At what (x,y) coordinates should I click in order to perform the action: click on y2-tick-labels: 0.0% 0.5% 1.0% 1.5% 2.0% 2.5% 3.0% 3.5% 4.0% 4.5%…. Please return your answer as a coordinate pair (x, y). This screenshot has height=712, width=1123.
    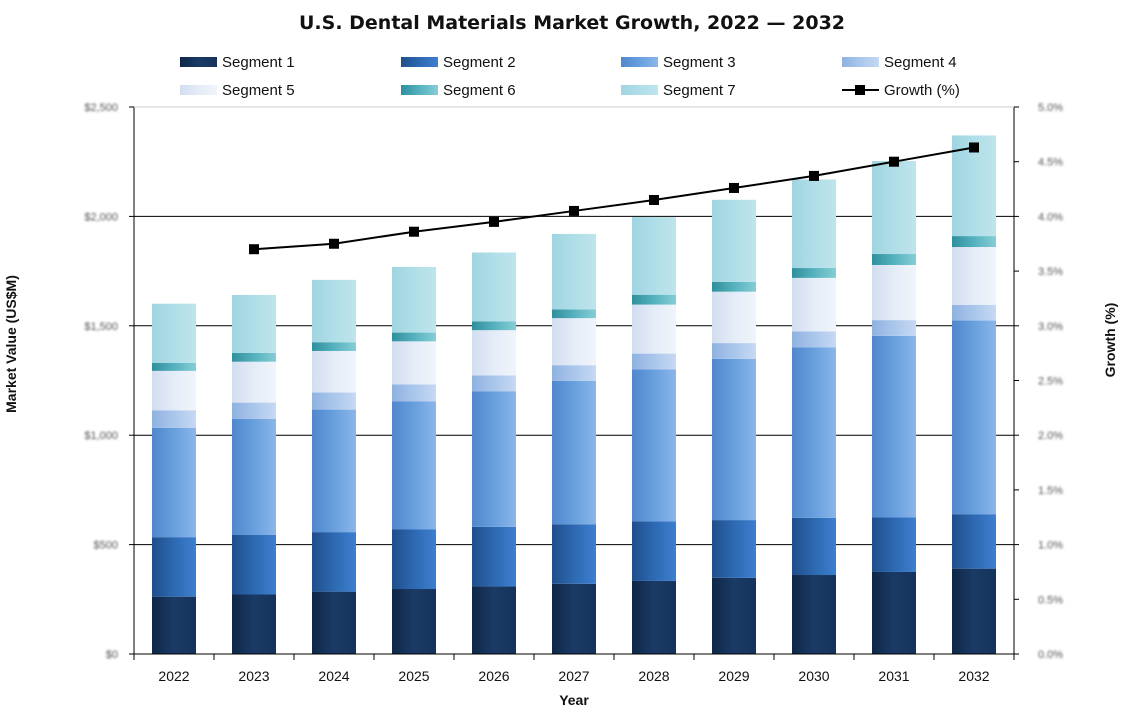
    Looking at the image, I should click on (1050, 381).